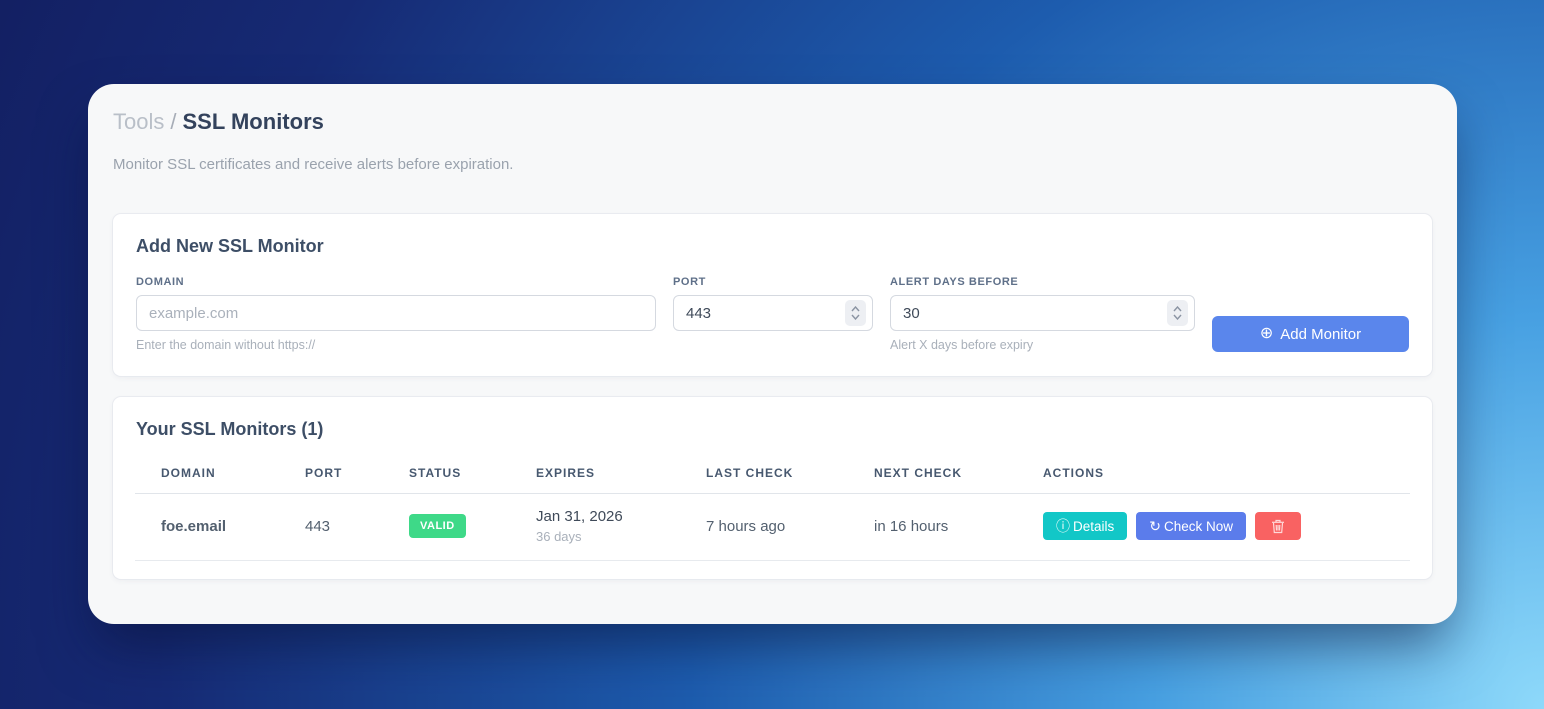 The image size is (1544, 709). Describe the element at coordinates (1199, 526) in the screenshot. I see `check-now-button-label: Check Now` at that location.